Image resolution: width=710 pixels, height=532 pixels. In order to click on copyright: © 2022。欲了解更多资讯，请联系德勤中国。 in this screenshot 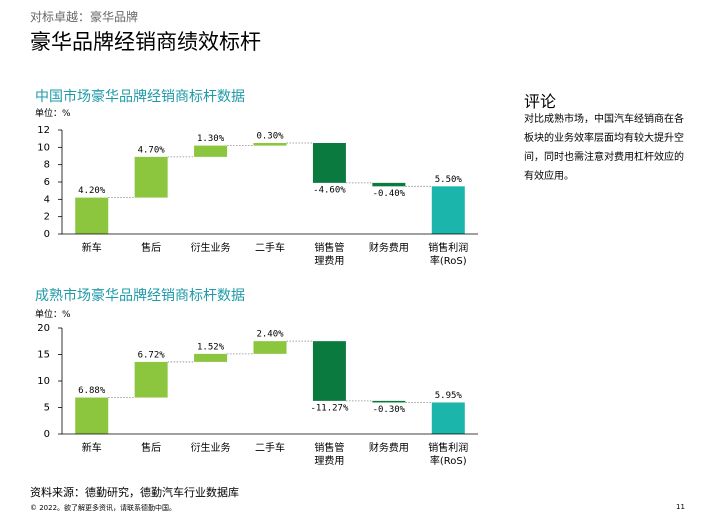, I will do `click(103, 508)`.